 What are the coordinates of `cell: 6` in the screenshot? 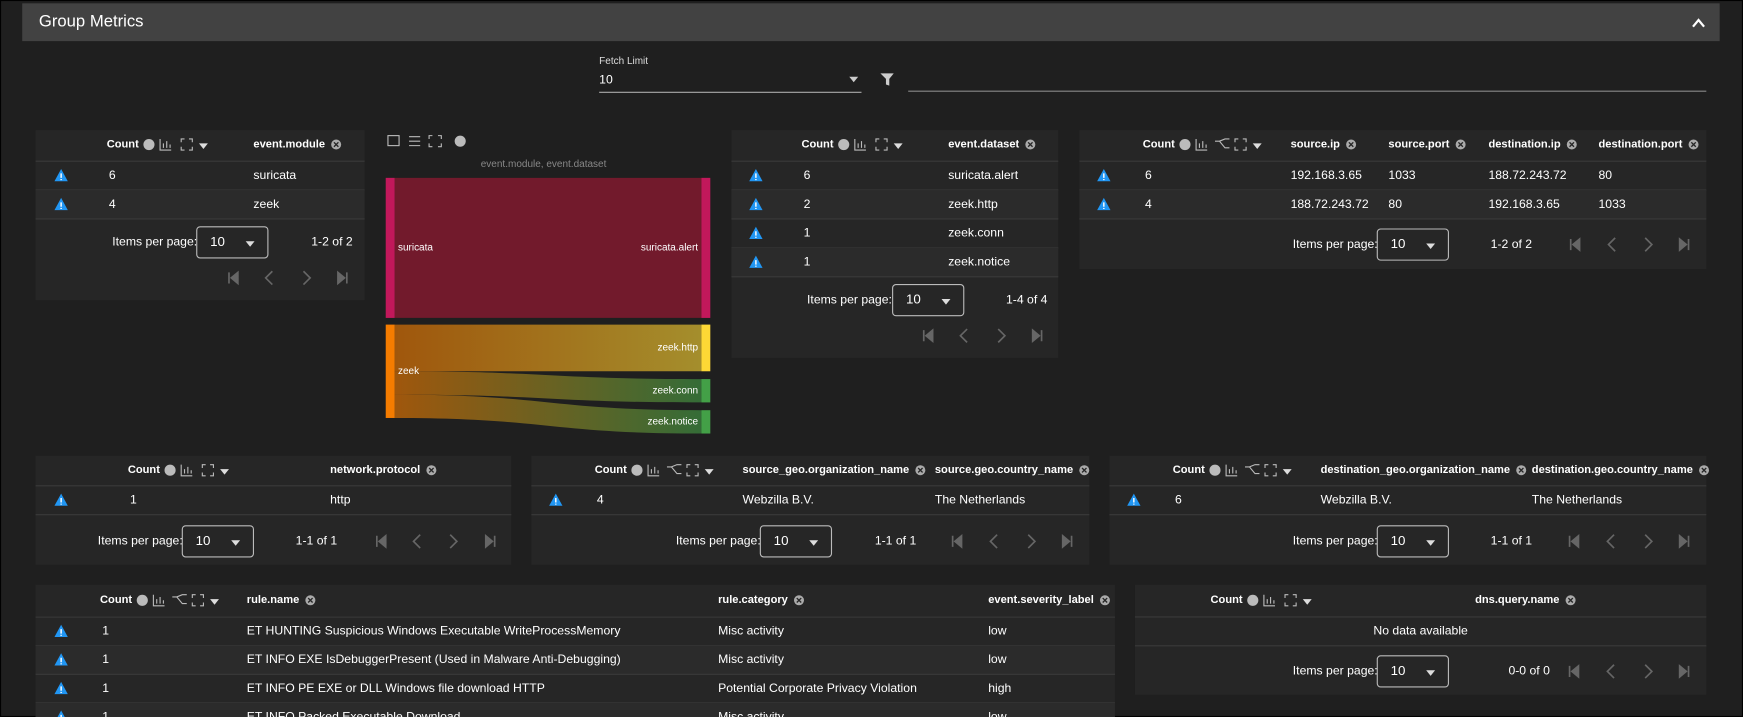 It's located at (1148, 175).